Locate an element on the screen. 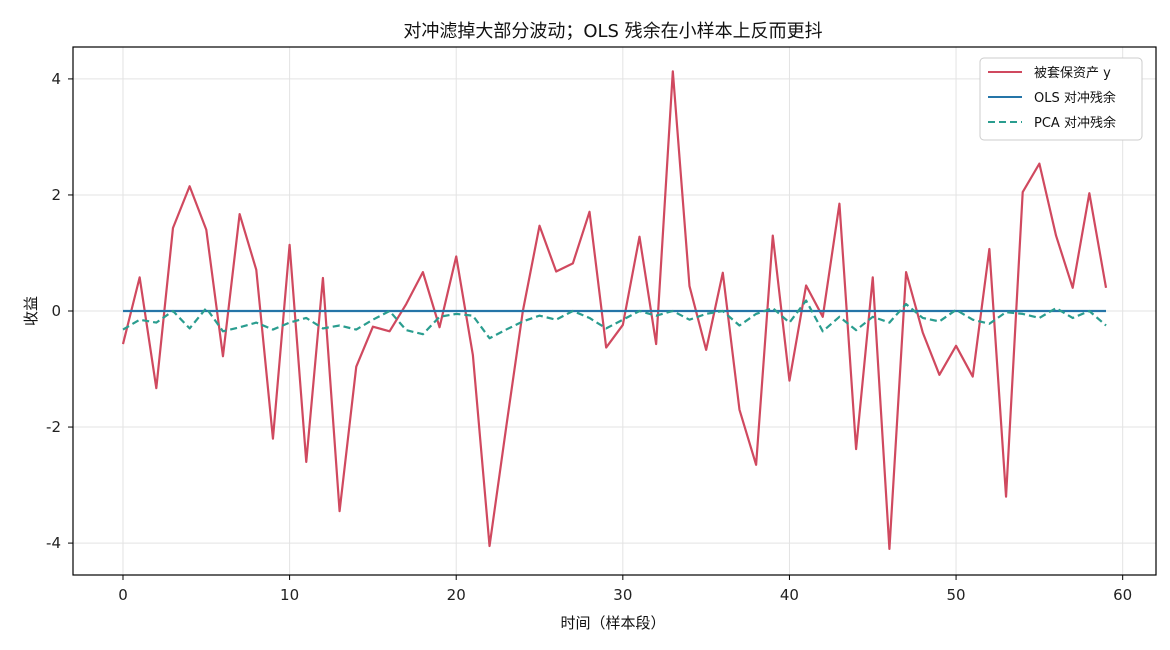 The height and width of the screenshot is (650, 1170). chart-title: 对冲滤掉大部分波动；OLS 残余在小样本上反而更抖 is located at coordinates (612, 31).